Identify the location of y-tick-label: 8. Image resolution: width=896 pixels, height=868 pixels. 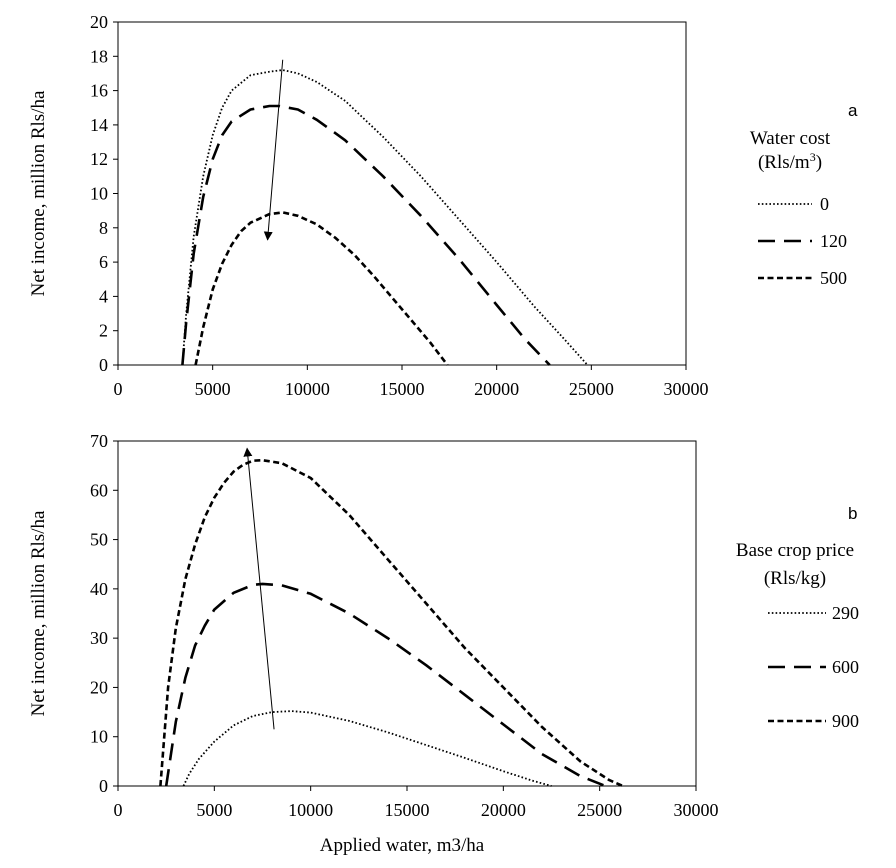
(103, 228).